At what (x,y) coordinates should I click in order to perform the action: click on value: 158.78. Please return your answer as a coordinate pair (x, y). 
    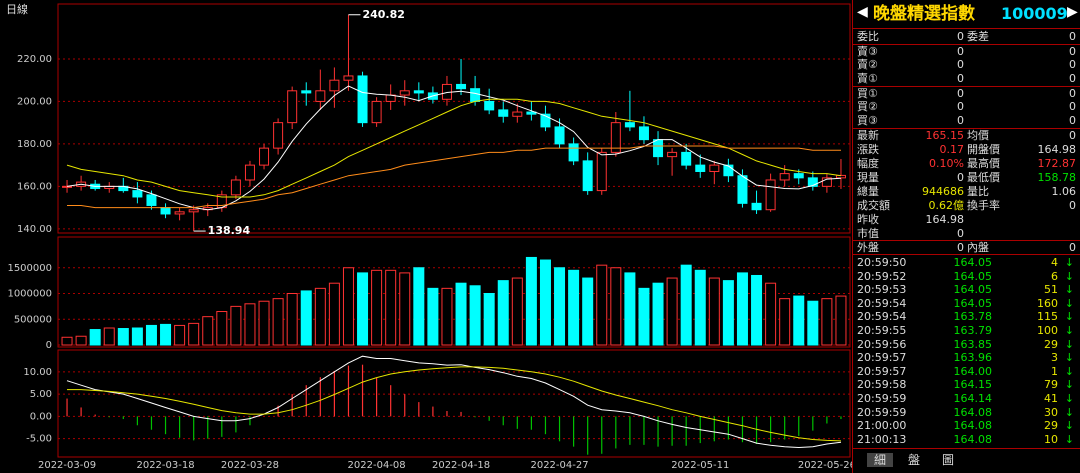
    Looking at the image, I should click on (1057, 177).